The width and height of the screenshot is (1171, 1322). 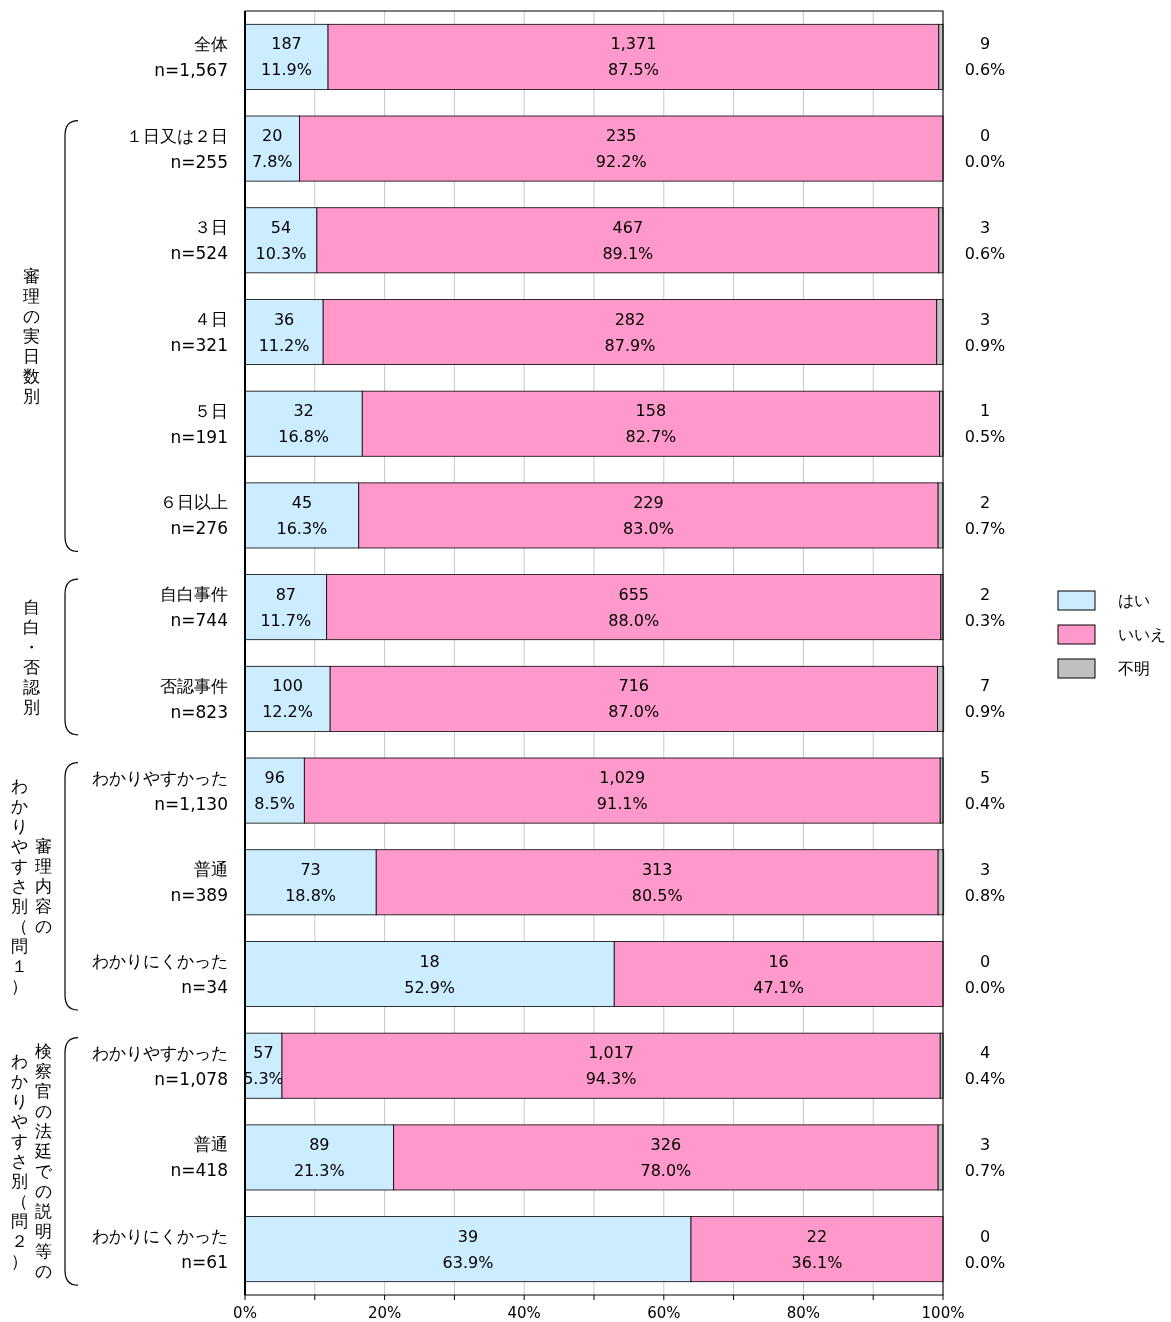 What do you see at coordinates (524, 1313) in the screenshot?
I see `x-tick-label: 40%` at bounding box center [524, 1313].